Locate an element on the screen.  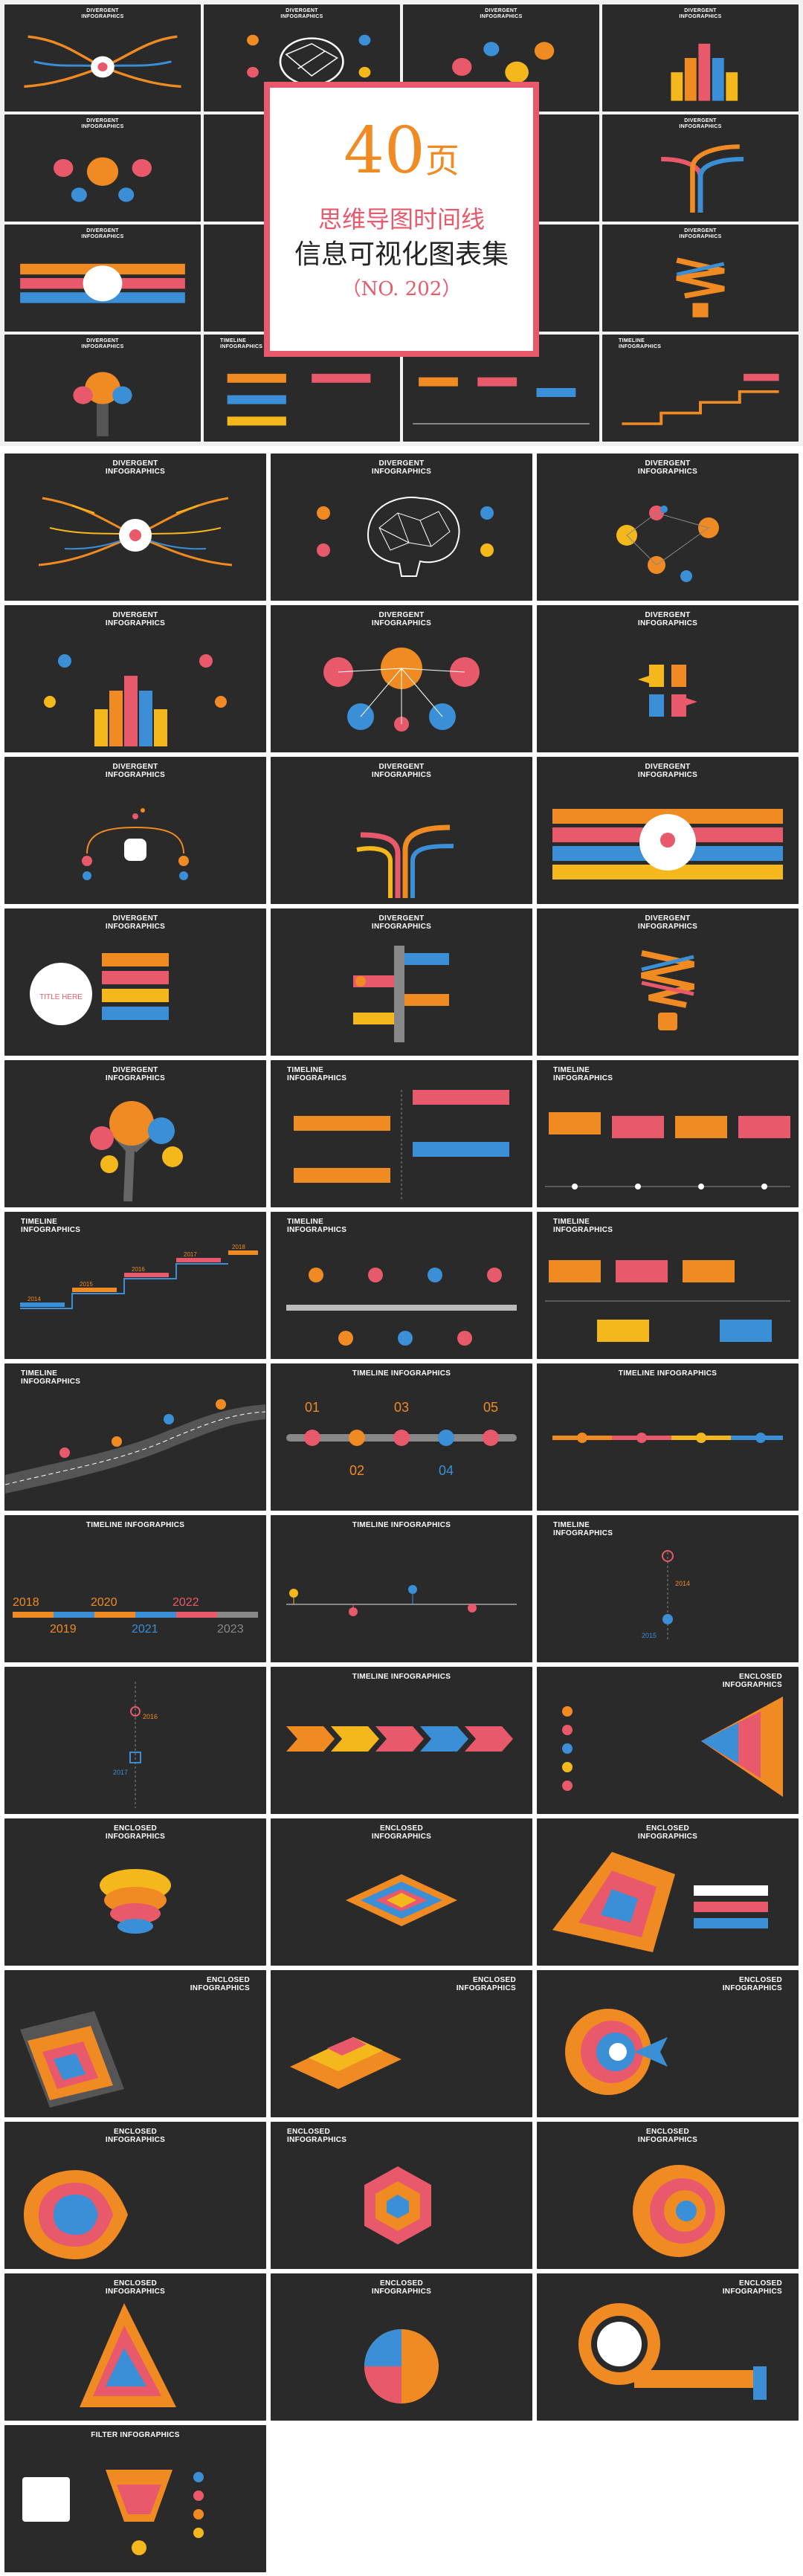
slide-graphic: 2014 2015 is located at coordinates (666, 1596).